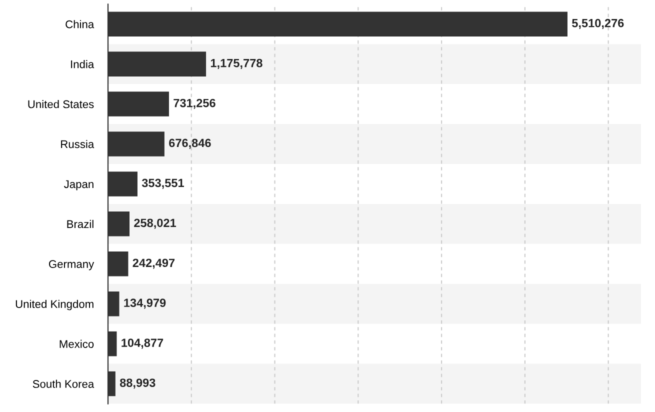 This screenshot has width=655, height=412. Describe the element at coordinates (80, 24) in the screenshot. I see `y-tick-label: China` at that location.